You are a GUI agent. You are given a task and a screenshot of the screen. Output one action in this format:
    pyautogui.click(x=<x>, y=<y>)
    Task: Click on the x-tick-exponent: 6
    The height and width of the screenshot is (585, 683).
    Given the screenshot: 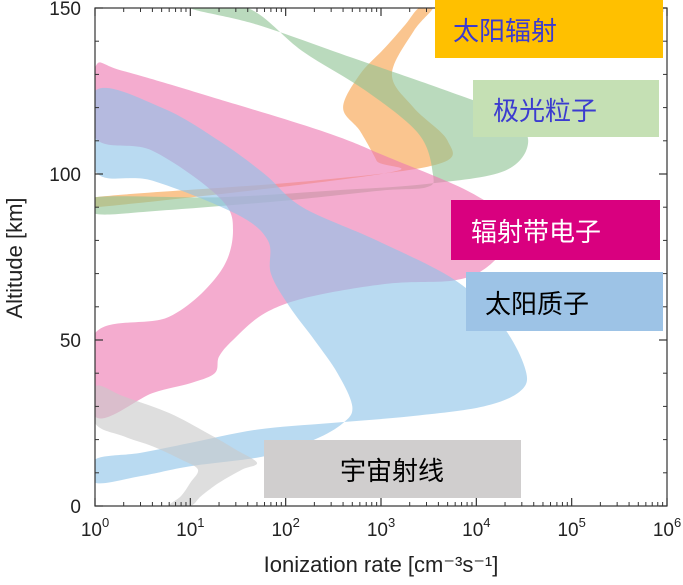 What is the action you would take?
    pyautogui.click(x=677, y=522)
    